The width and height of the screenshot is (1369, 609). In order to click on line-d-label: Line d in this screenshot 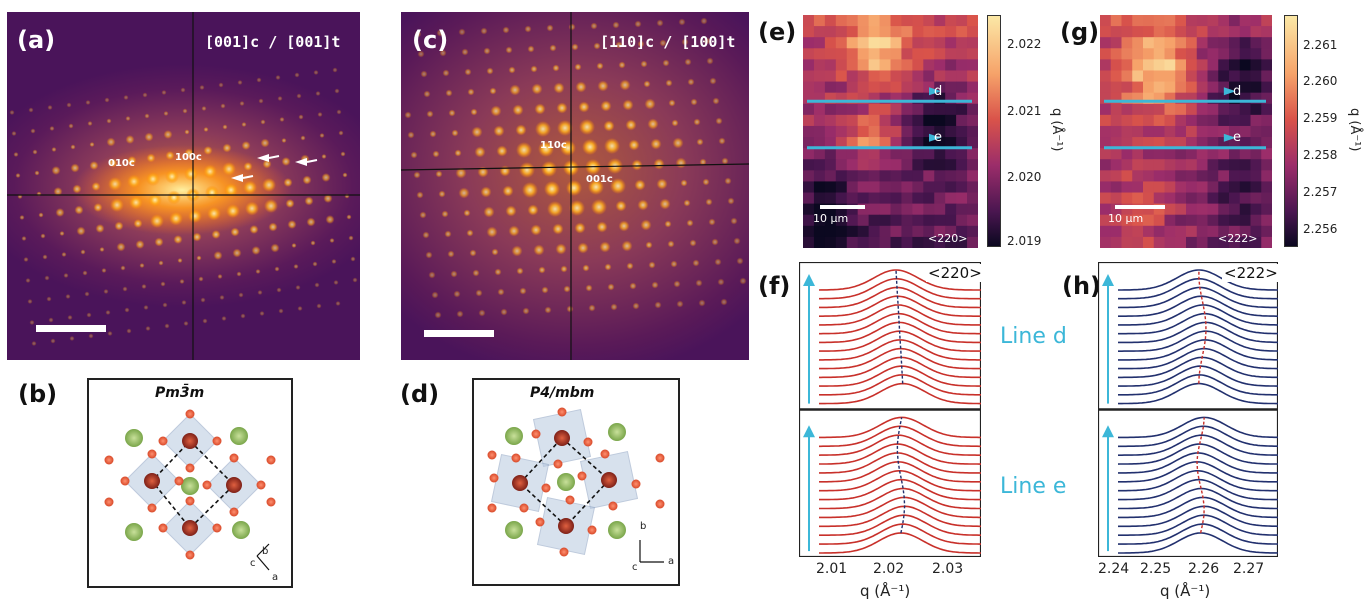, I will do `click(1033, 336)`.